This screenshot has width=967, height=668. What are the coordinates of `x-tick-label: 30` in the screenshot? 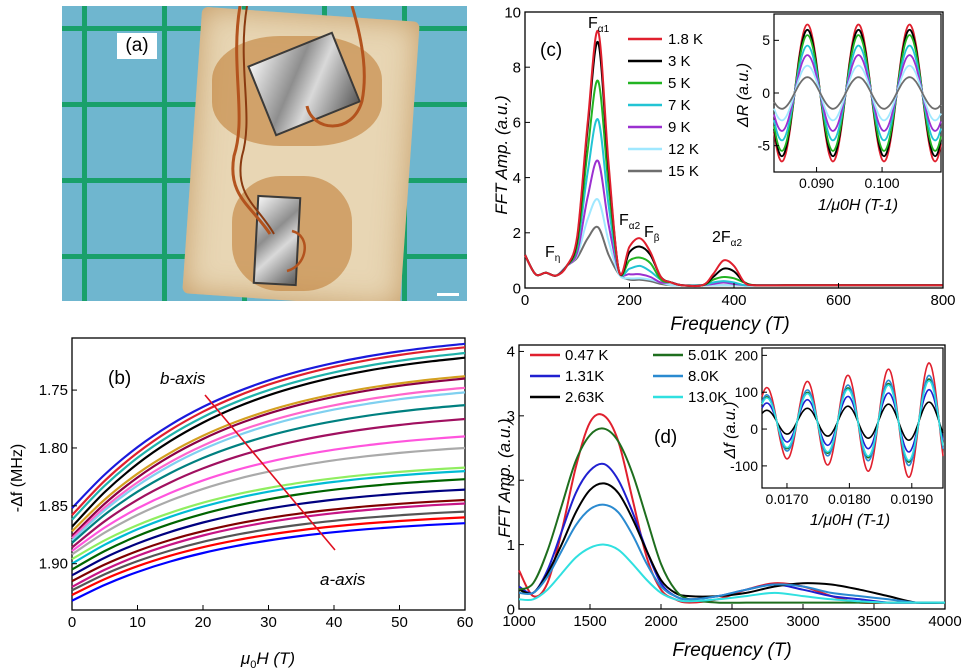 It's located at (268, 622).